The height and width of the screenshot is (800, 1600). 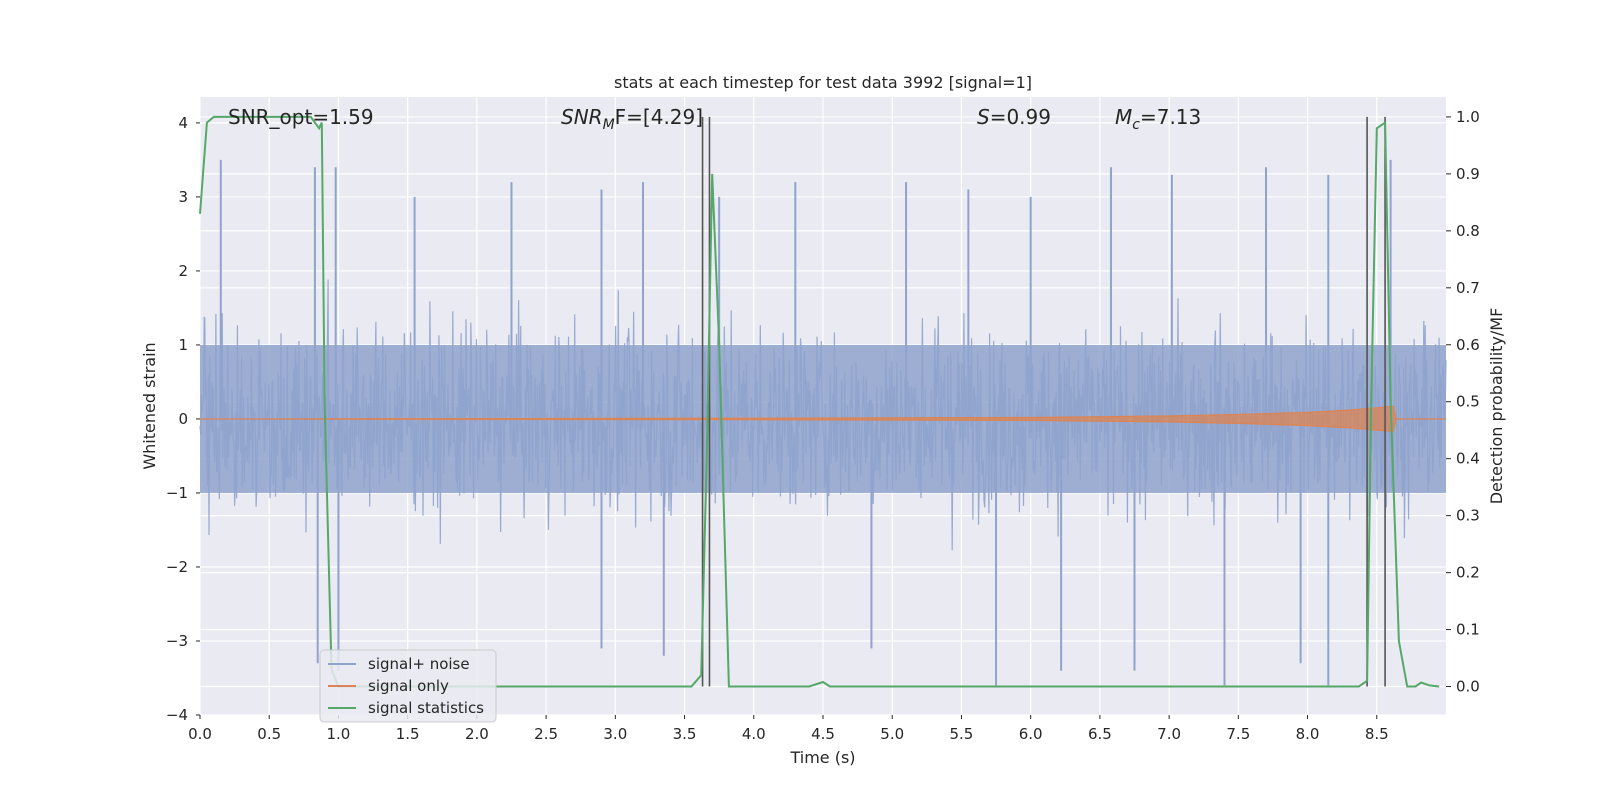 What do you see at coordinates (426, 708) in the screenshot?
I see `legend-label-statistics: signal statistics` at bounding box center [426, 708].